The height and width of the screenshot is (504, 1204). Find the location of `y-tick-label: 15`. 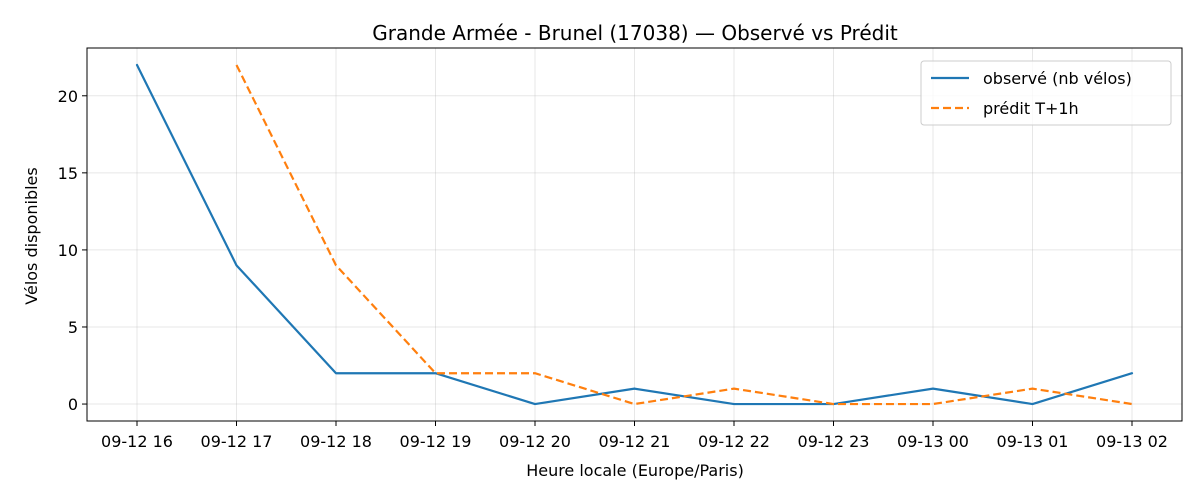

y-tick-label: 15 is located at coordinates (68, 173).